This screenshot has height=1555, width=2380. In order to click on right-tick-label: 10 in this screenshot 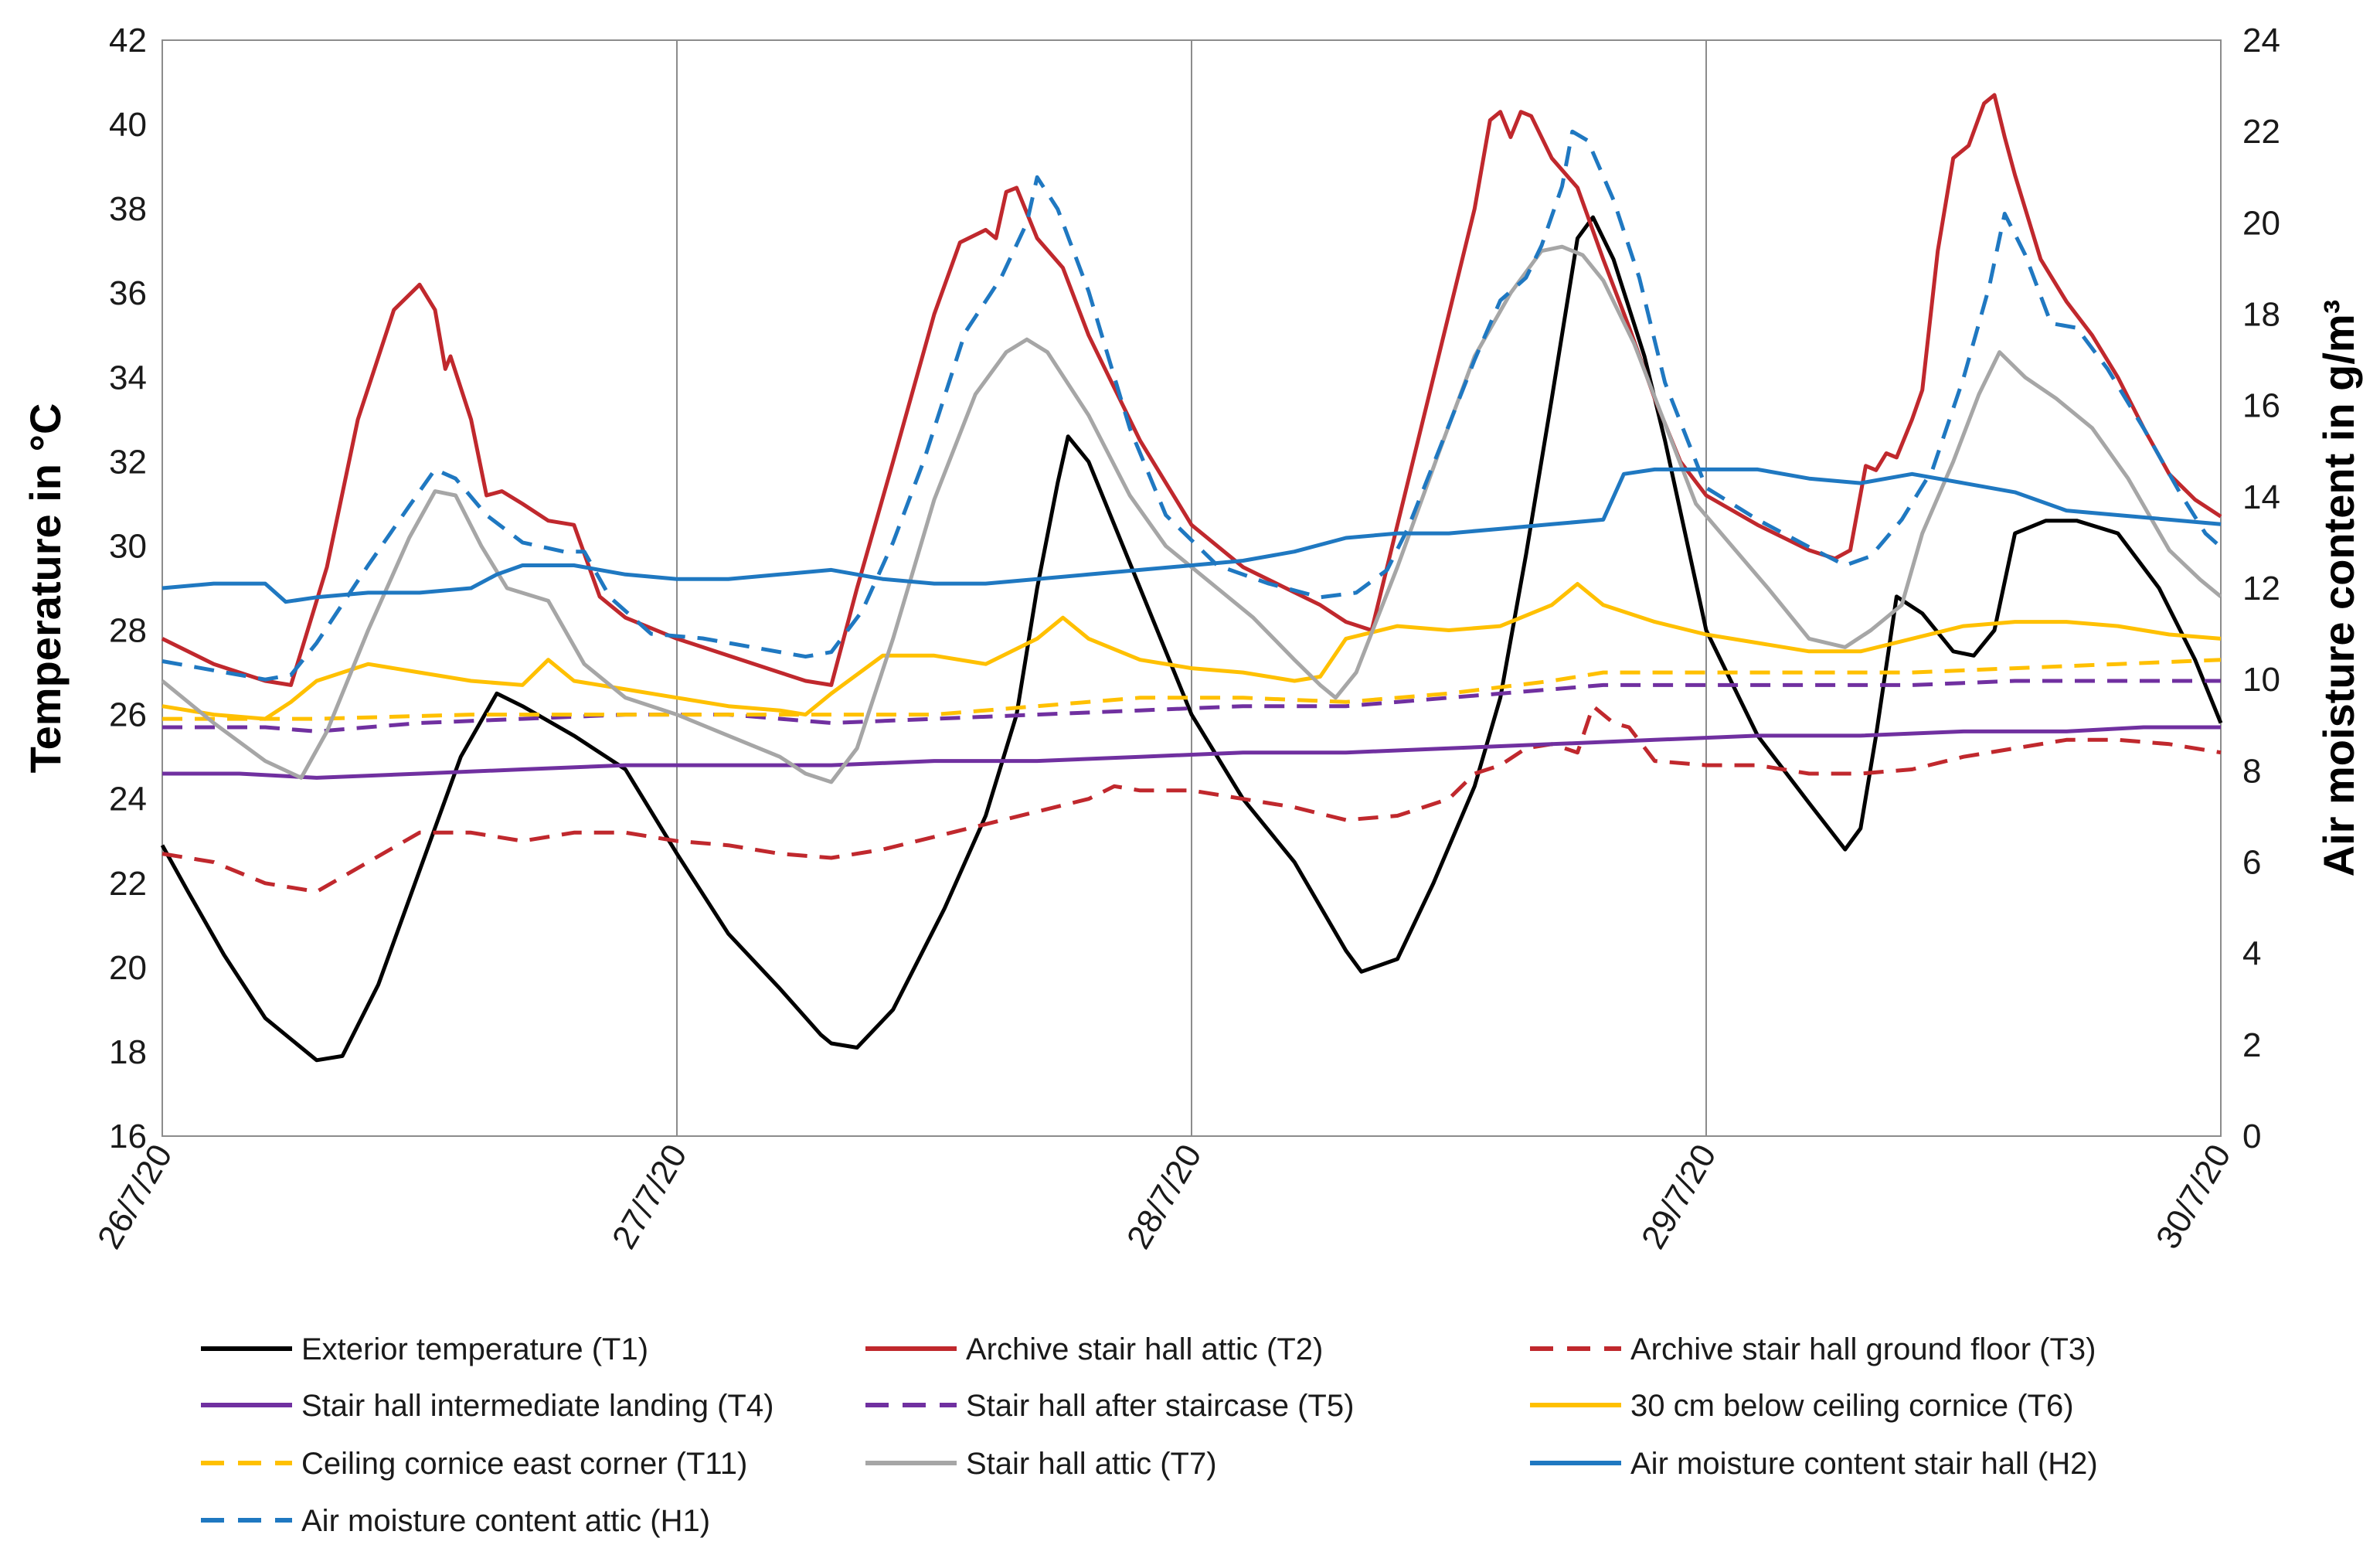, I will do `click(2261, 680)`.